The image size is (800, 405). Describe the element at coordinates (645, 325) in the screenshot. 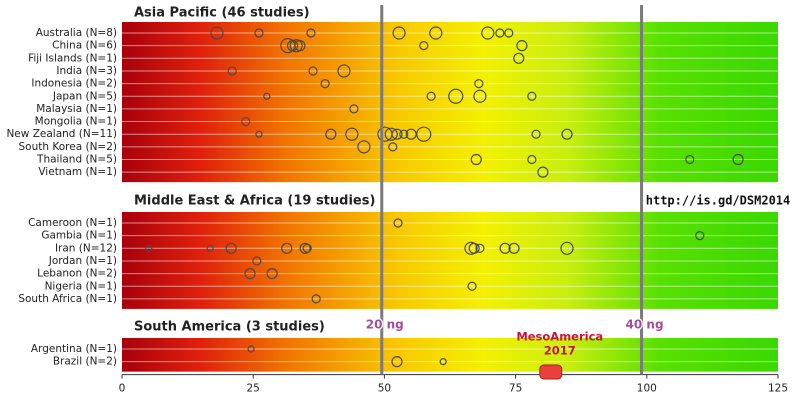

I see `reference-label: 40 ng` at that location.